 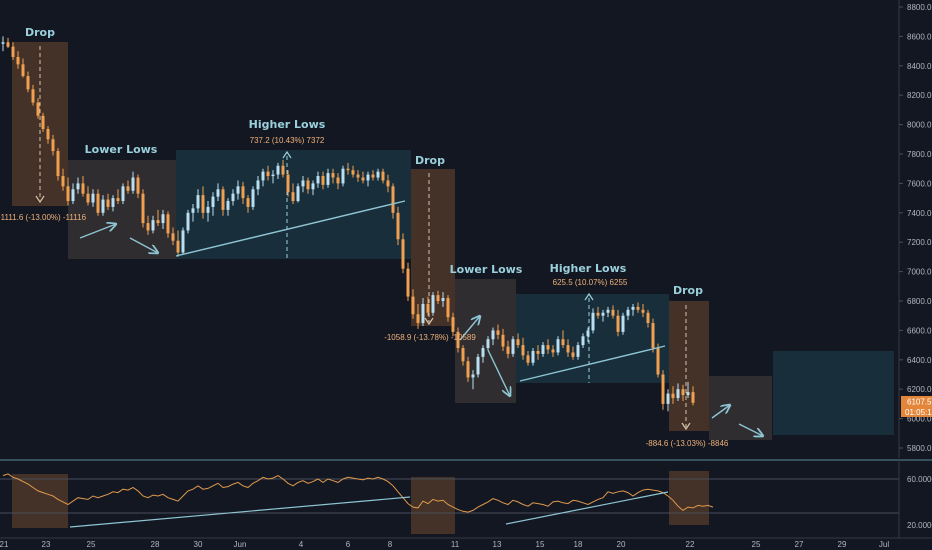 What do you see at coordinates (290, 228) in the screenshot?
I see `higher-lows1-trendline` at bounding box center [290, 228].